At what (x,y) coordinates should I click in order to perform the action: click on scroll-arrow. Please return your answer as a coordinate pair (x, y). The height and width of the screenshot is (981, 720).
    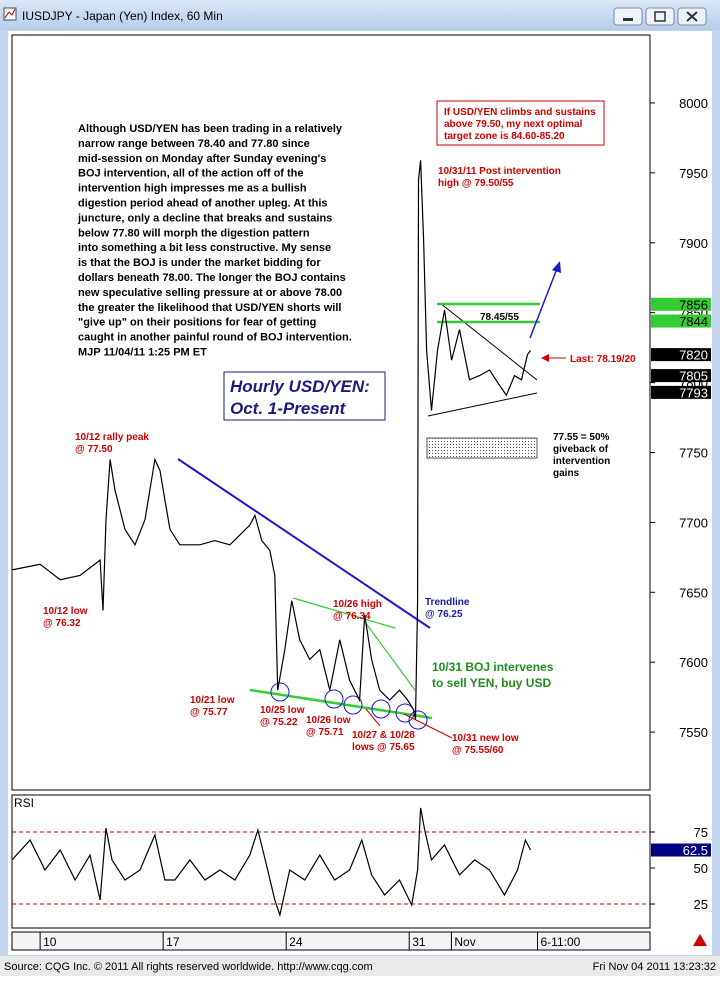
    Looking at the image, I should click on (700, 940).